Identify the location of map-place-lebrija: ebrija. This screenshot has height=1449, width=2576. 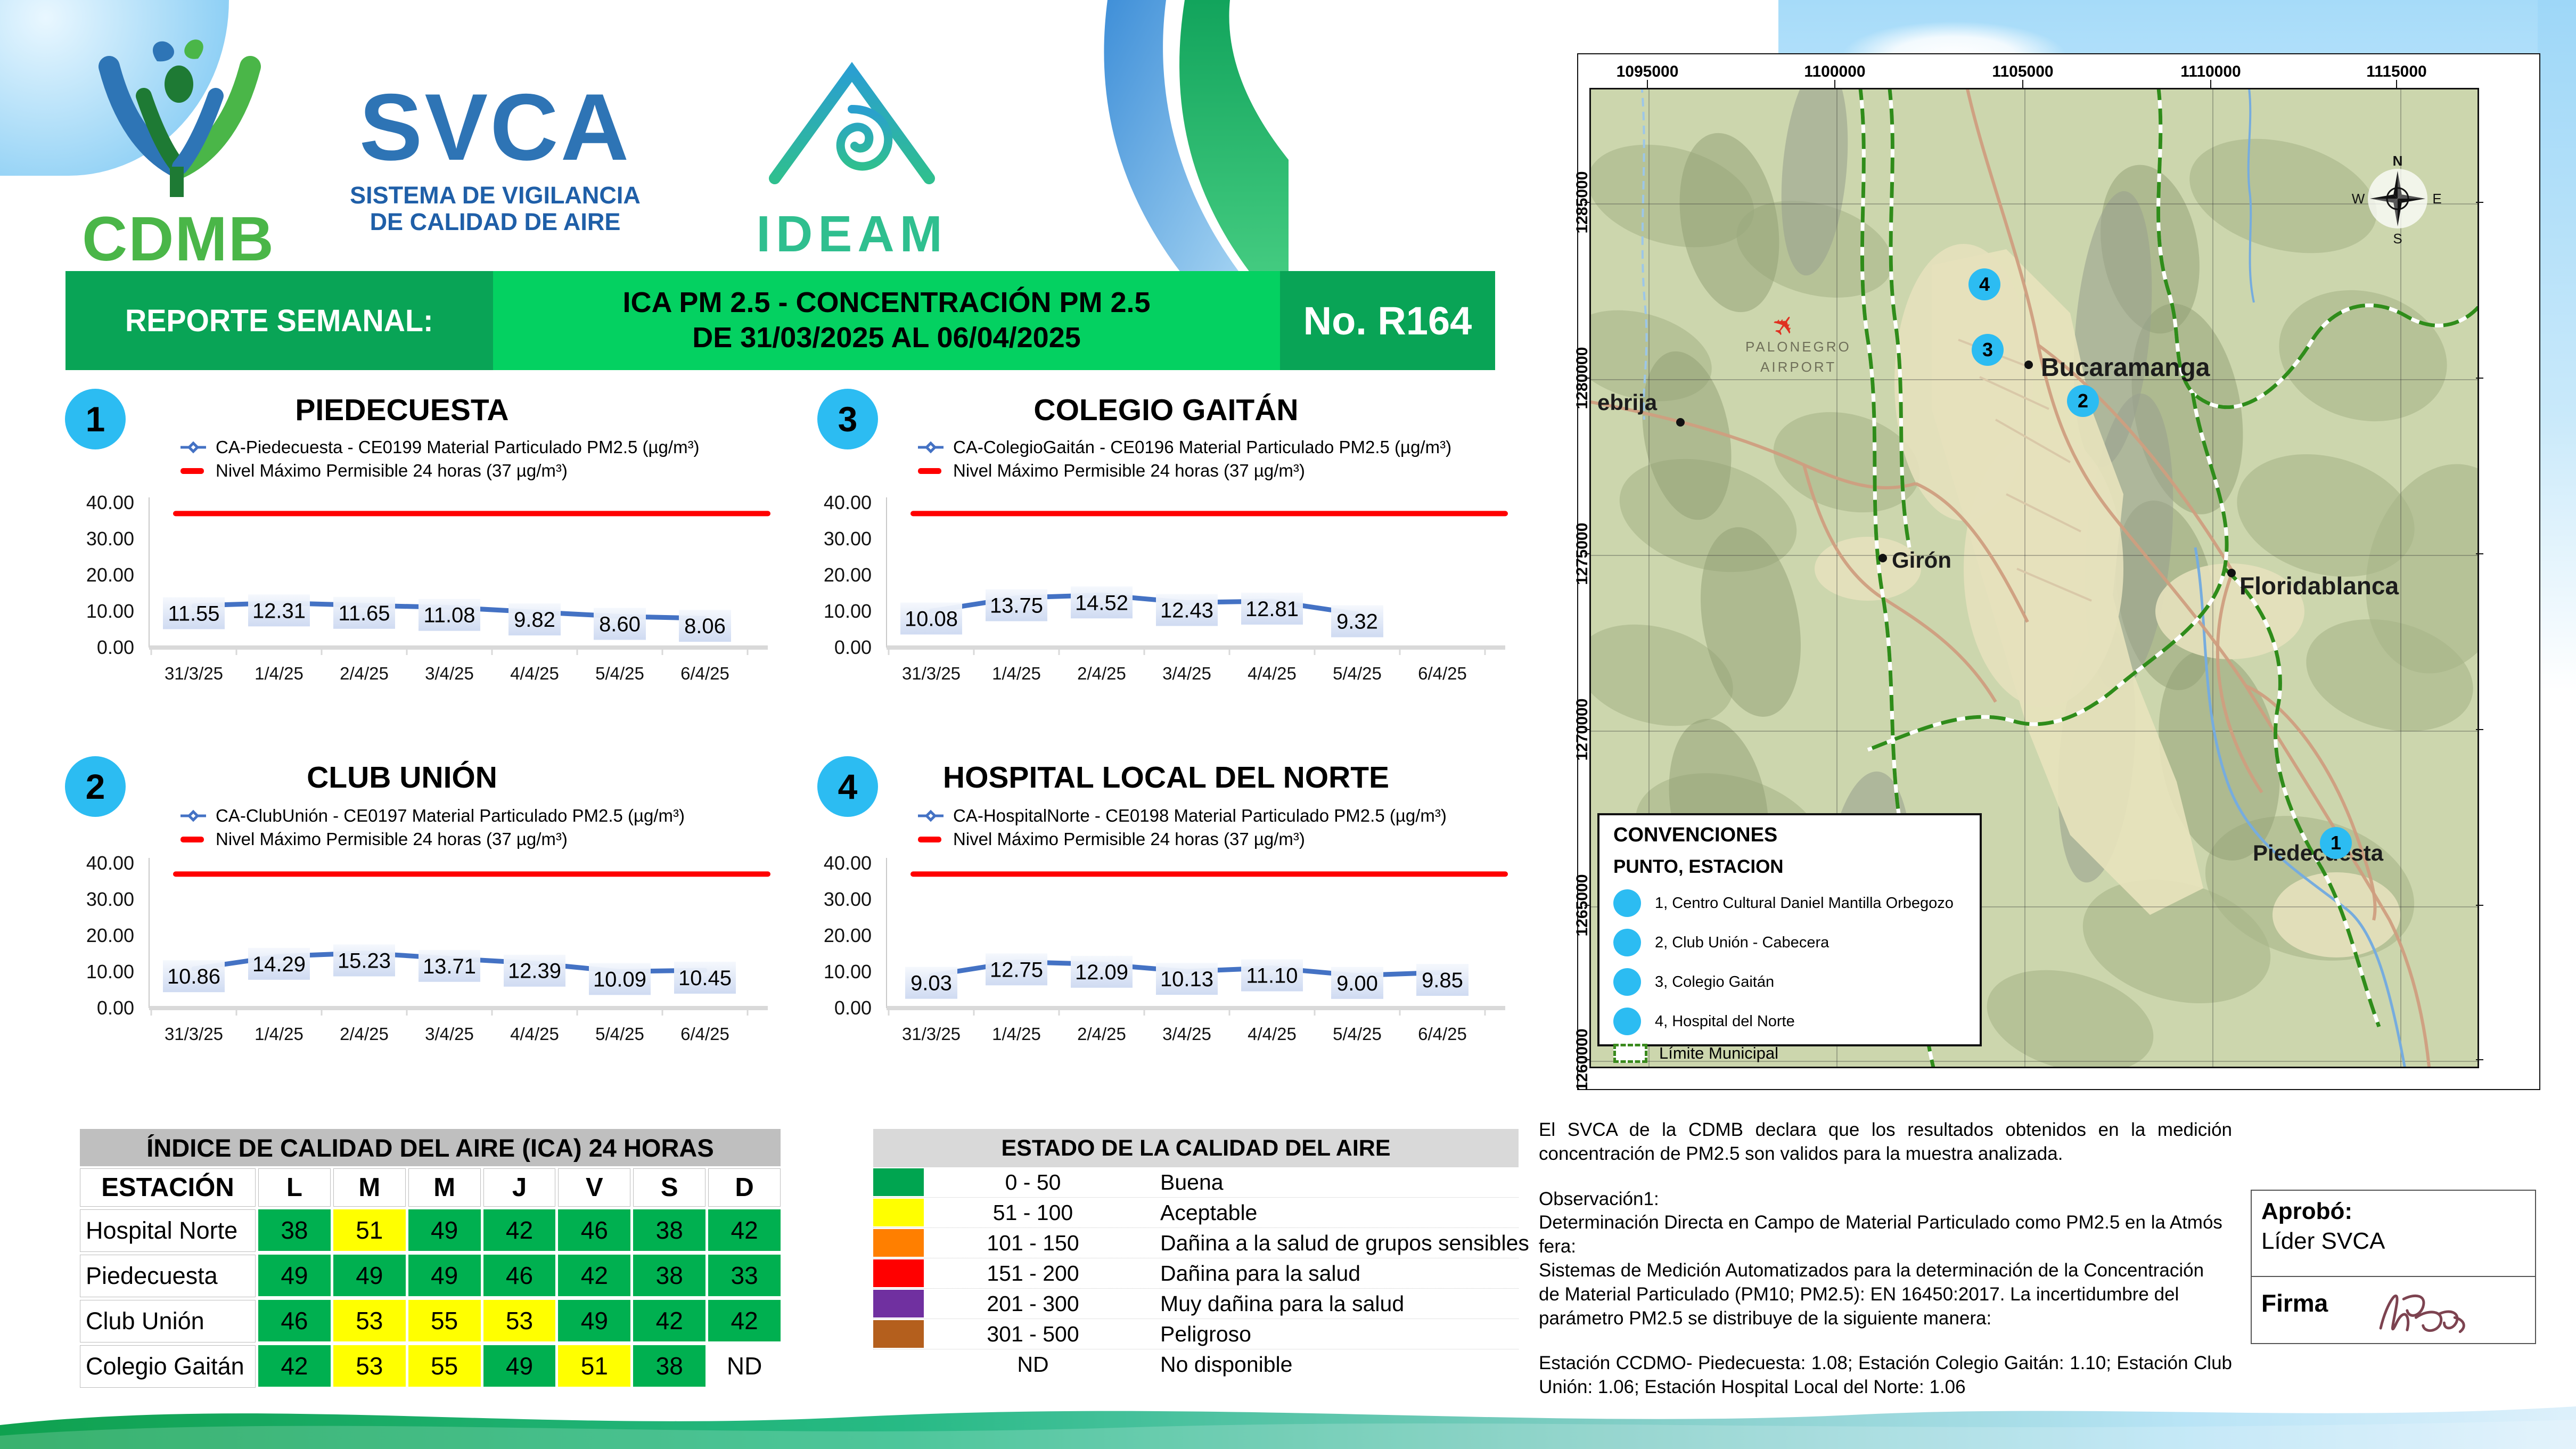
(1627, 402).